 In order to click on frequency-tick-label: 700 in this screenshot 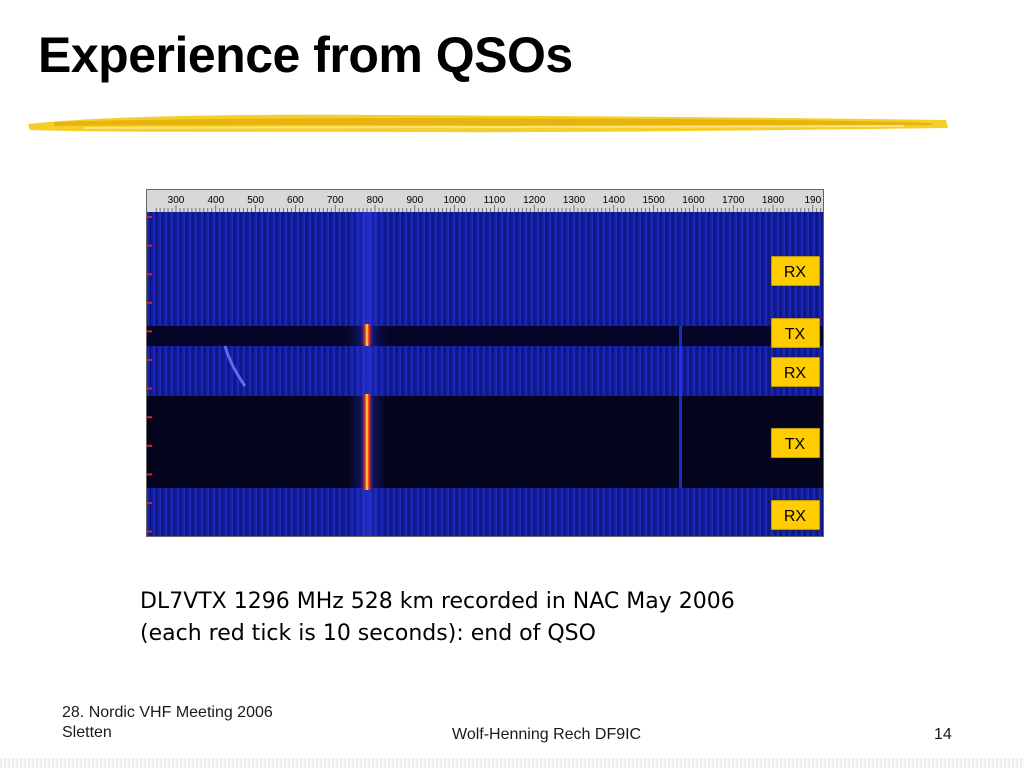, I will do `click(335, 200)`.